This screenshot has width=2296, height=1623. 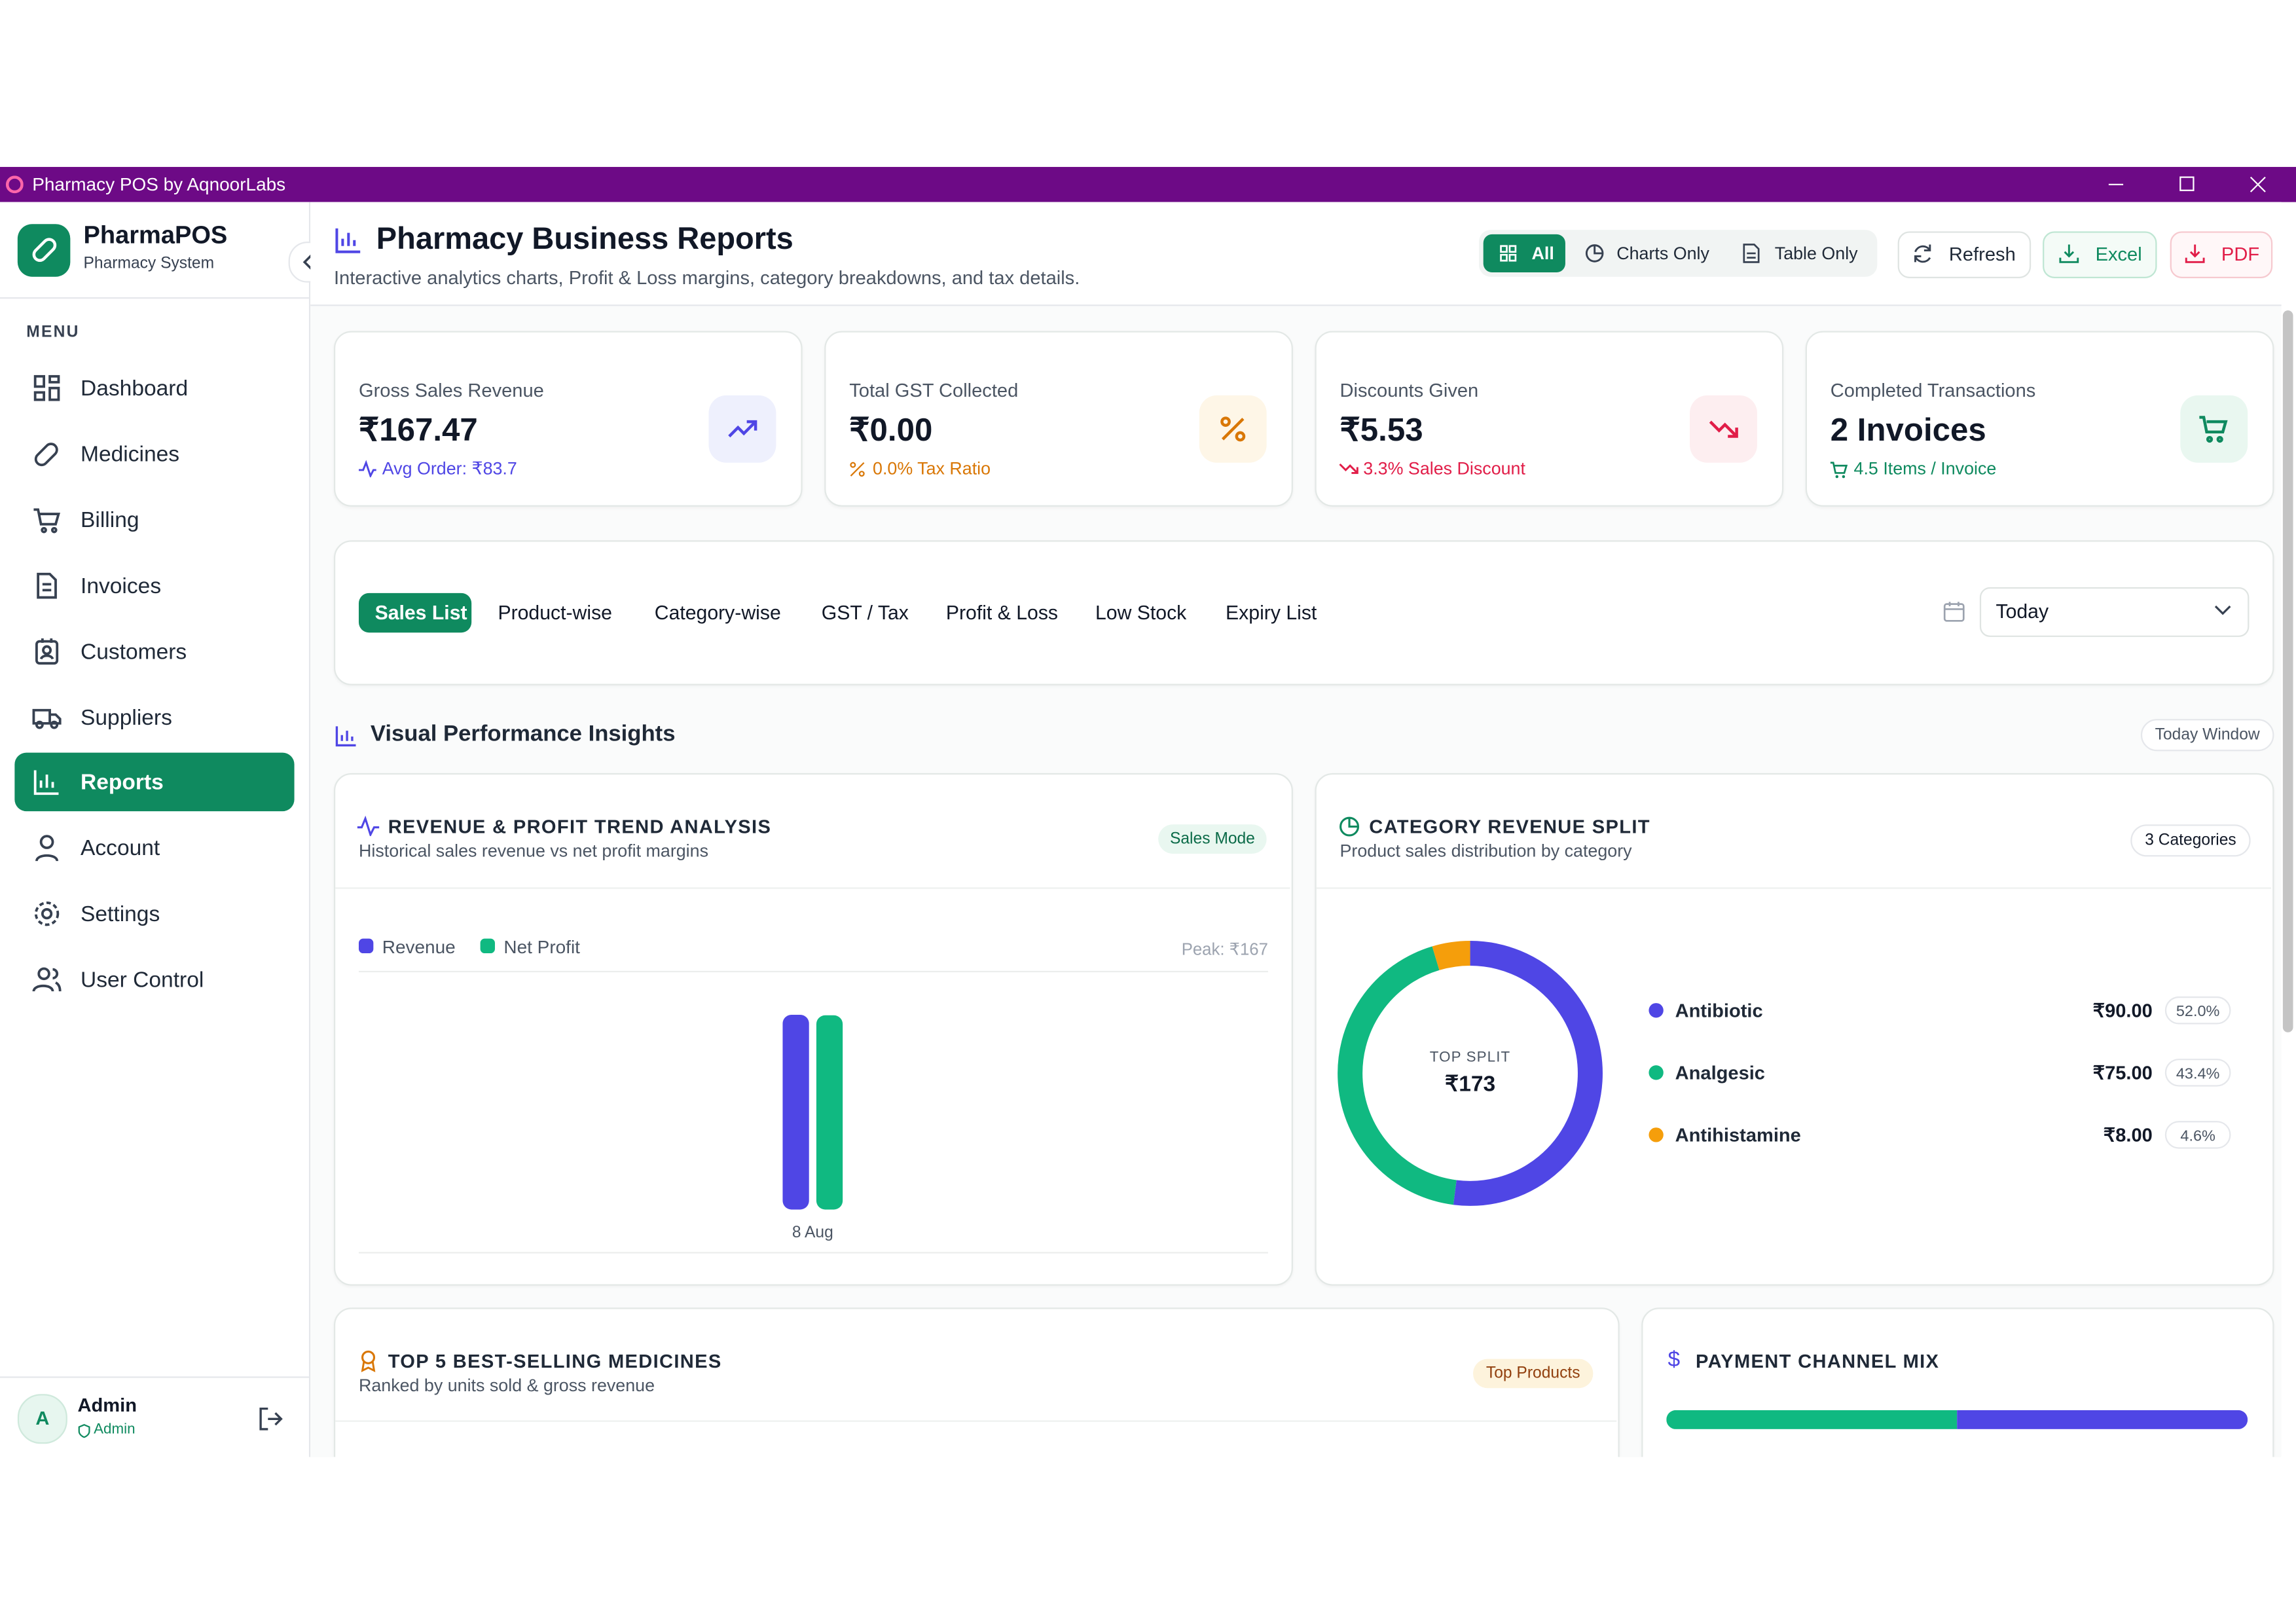 I want to click on view-button: All, so click(x=1542, y=253).